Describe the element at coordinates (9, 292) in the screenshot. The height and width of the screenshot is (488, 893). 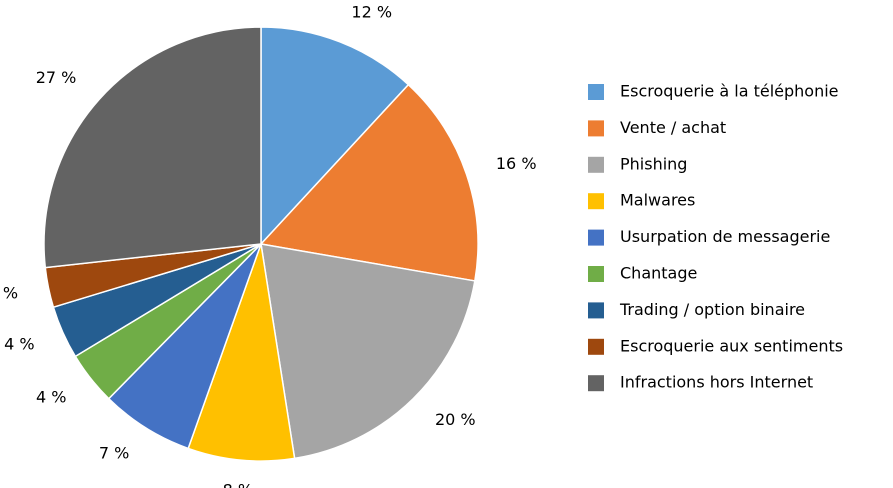
I see `data-label: 3 %` at that location.